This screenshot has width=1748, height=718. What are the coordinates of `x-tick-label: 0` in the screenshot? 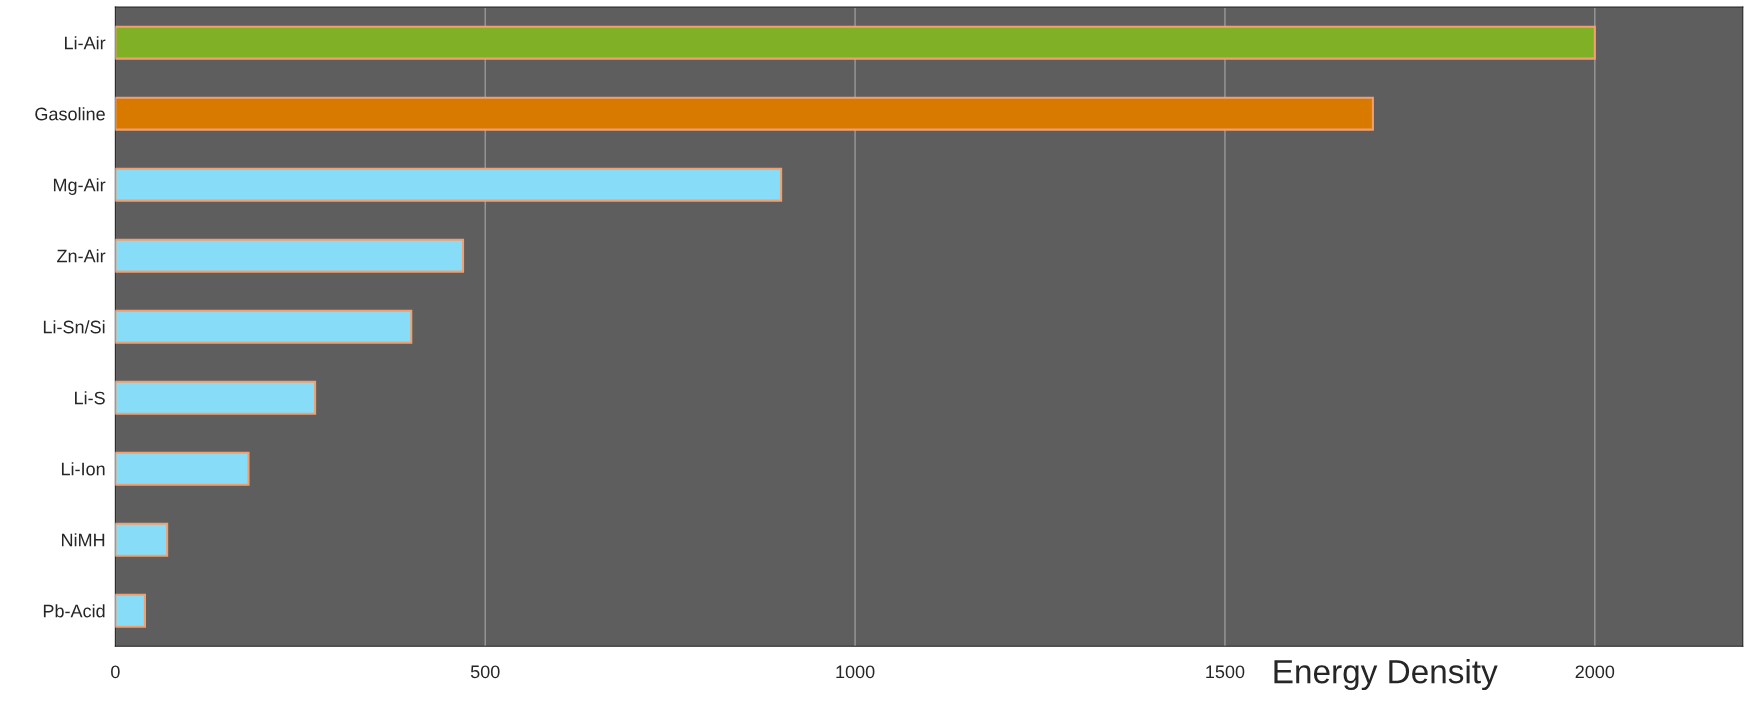 It's located at (115, 672).